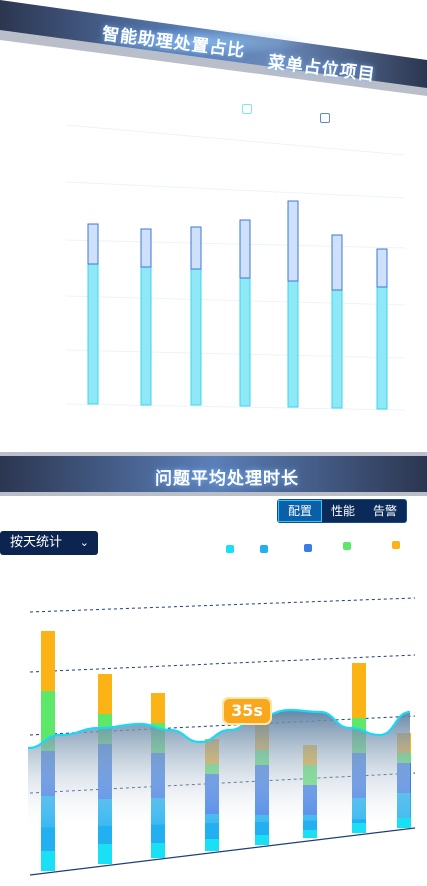 The image size is (427, 886). Describe the element at coordinates (385, 511) in the screenshot. I see `tab-alarm: 告警` at that location.